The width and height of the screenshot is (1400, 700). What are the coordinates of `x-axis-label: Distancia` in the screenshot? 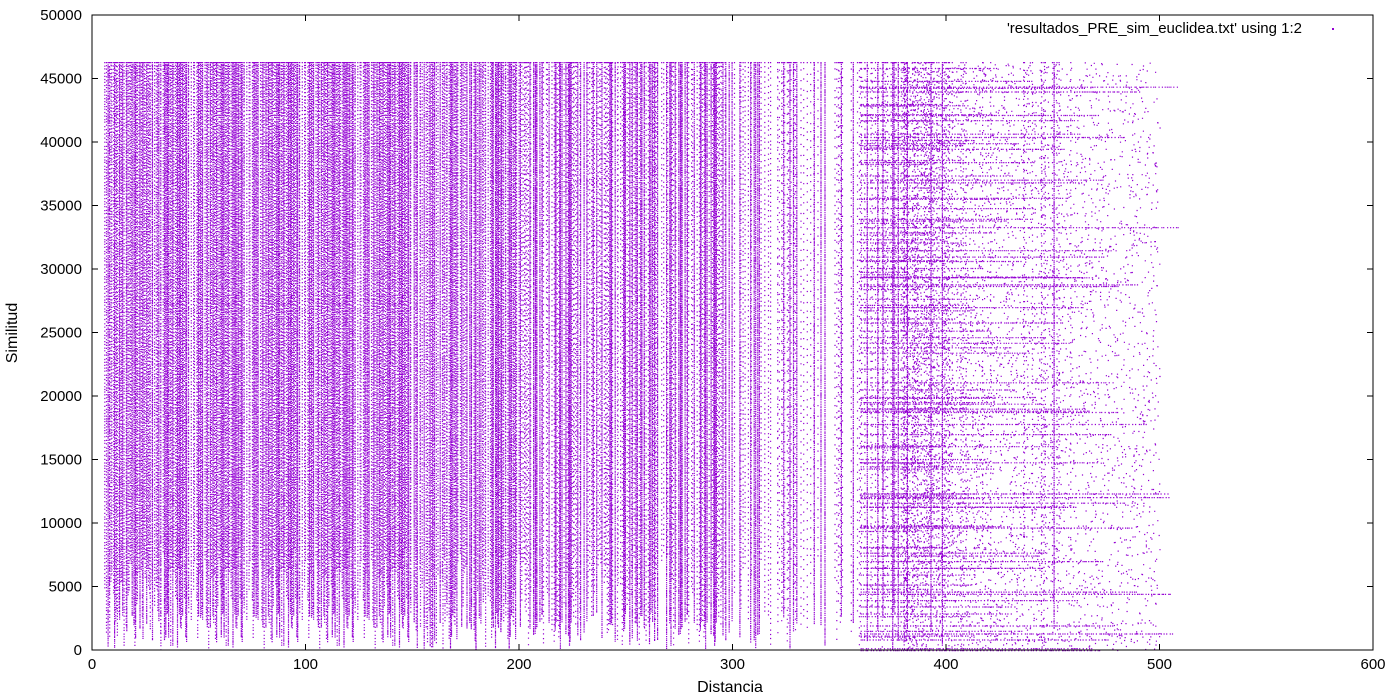 It's located at (730, 687).